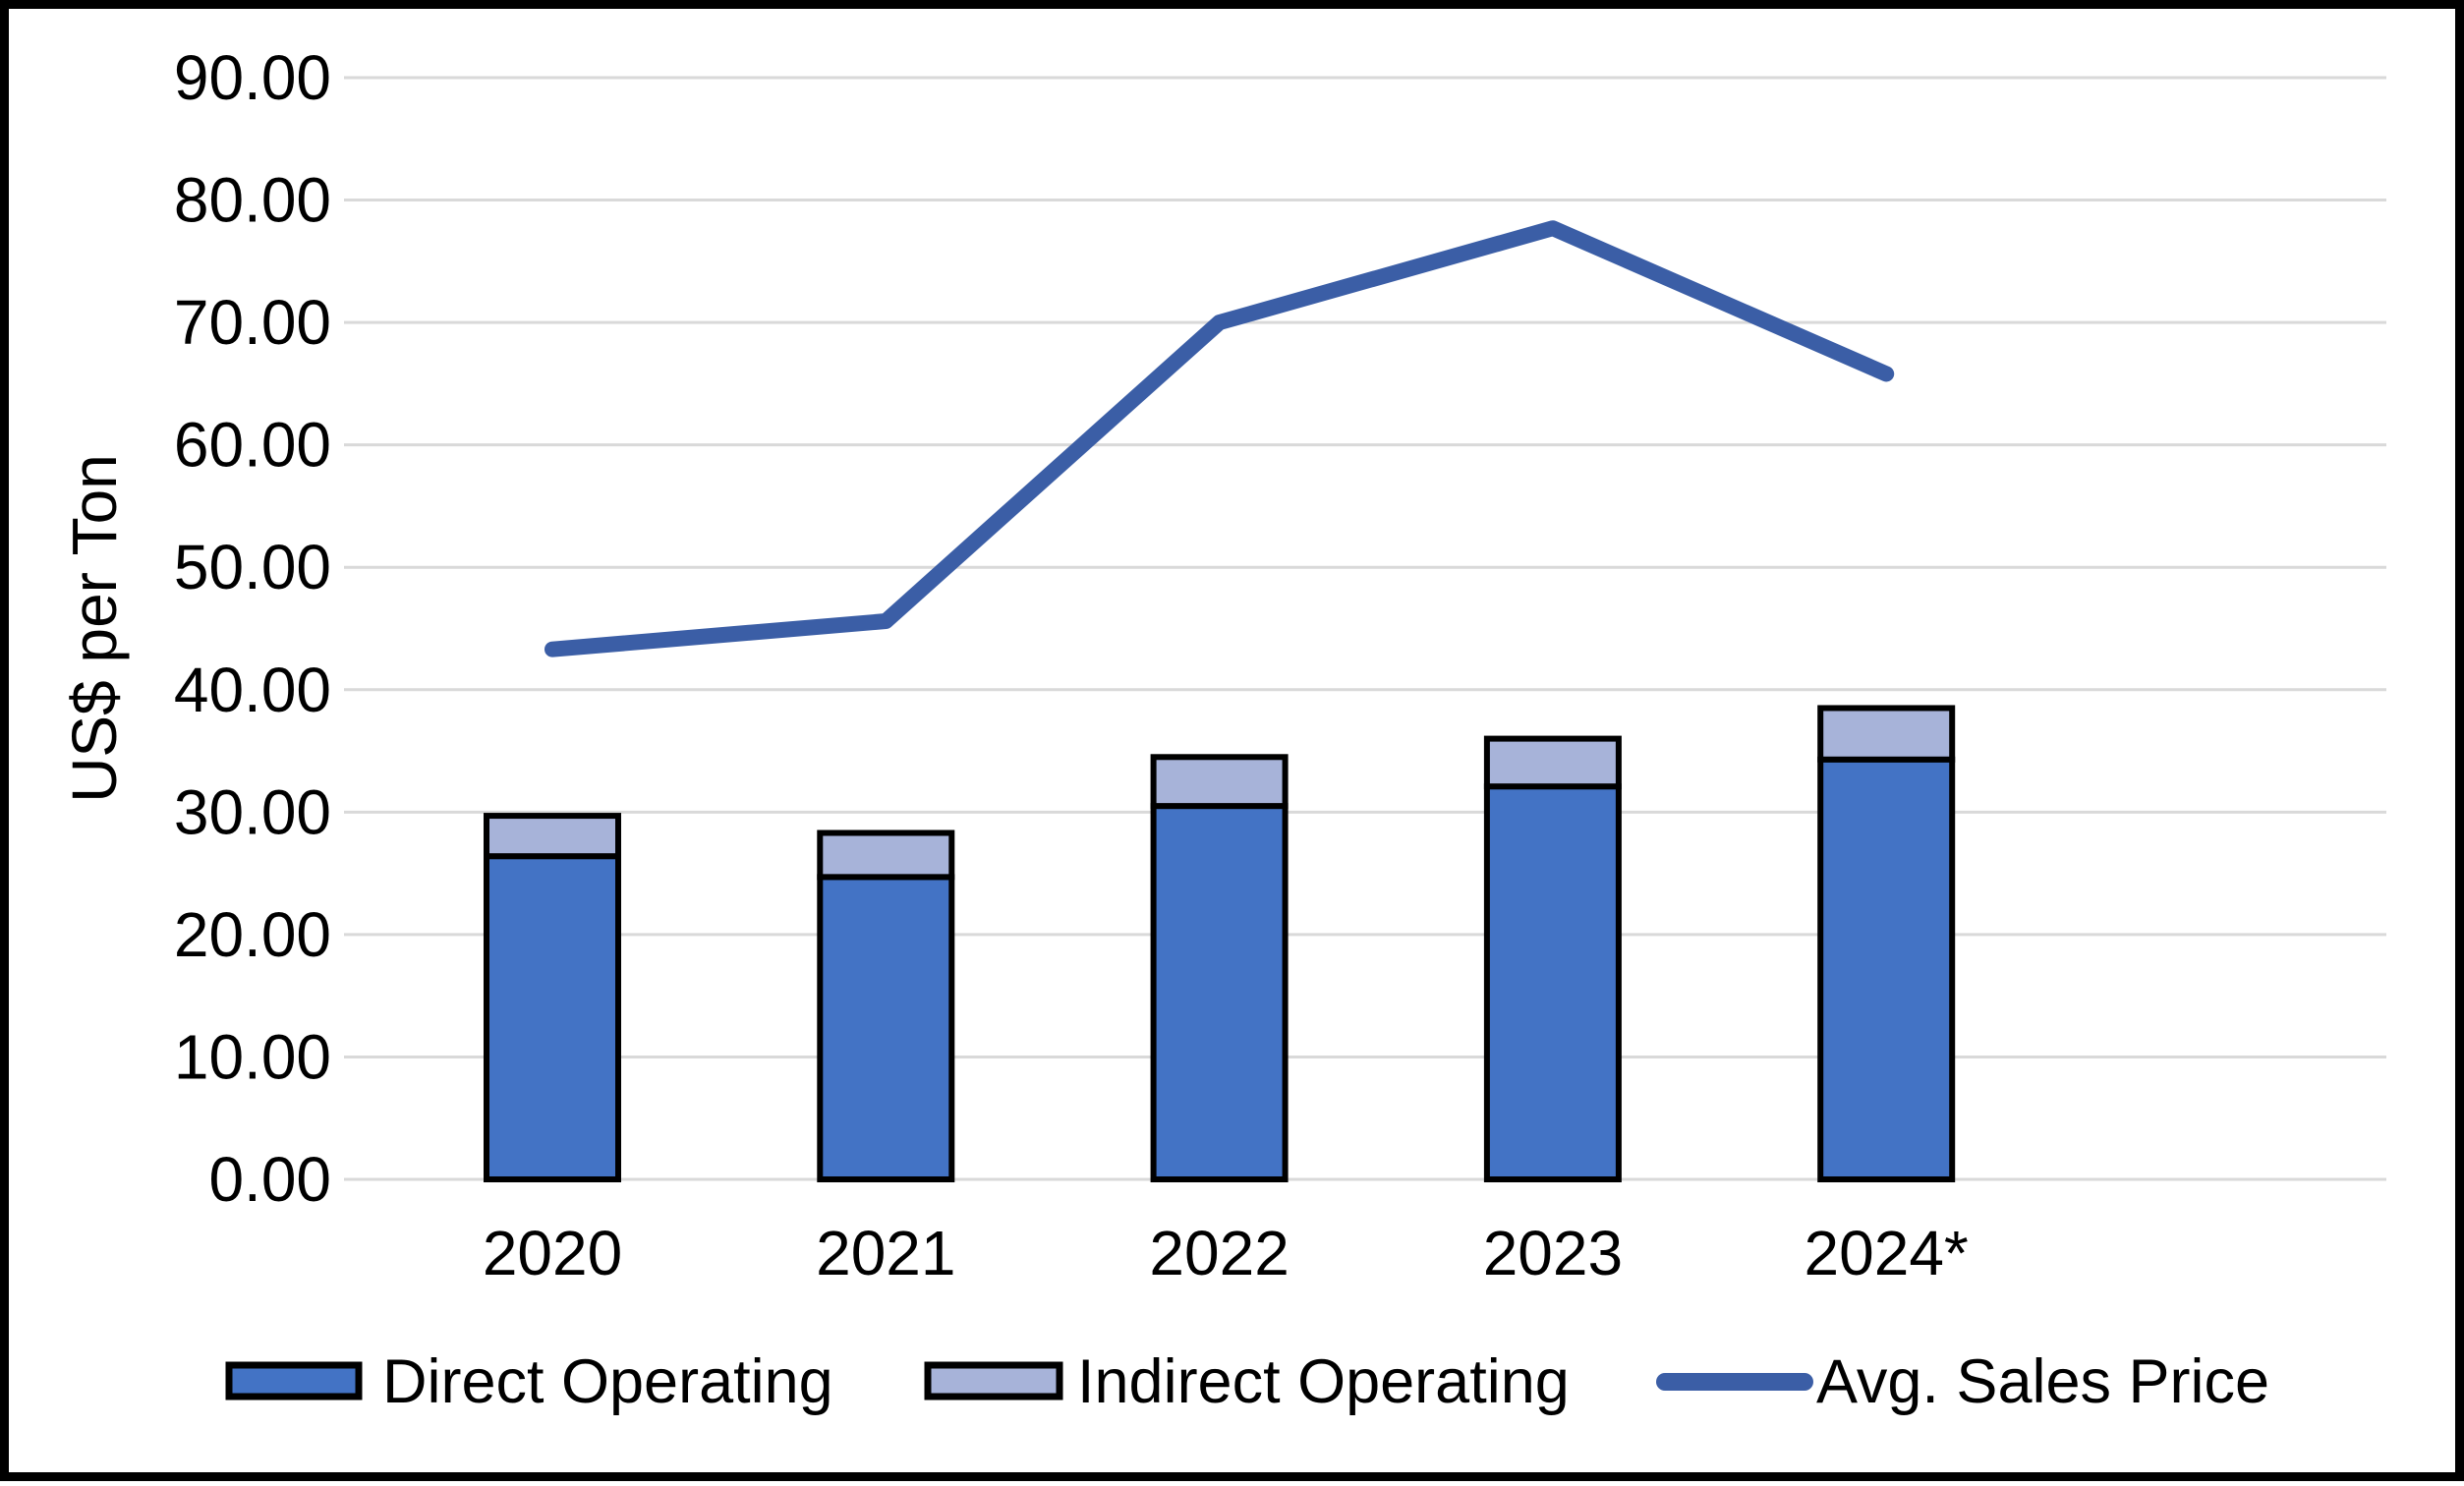 The width and height of the screenshot is (2464, 1486). I want to click on y-tick-label: 70.00, so click(252, 322).